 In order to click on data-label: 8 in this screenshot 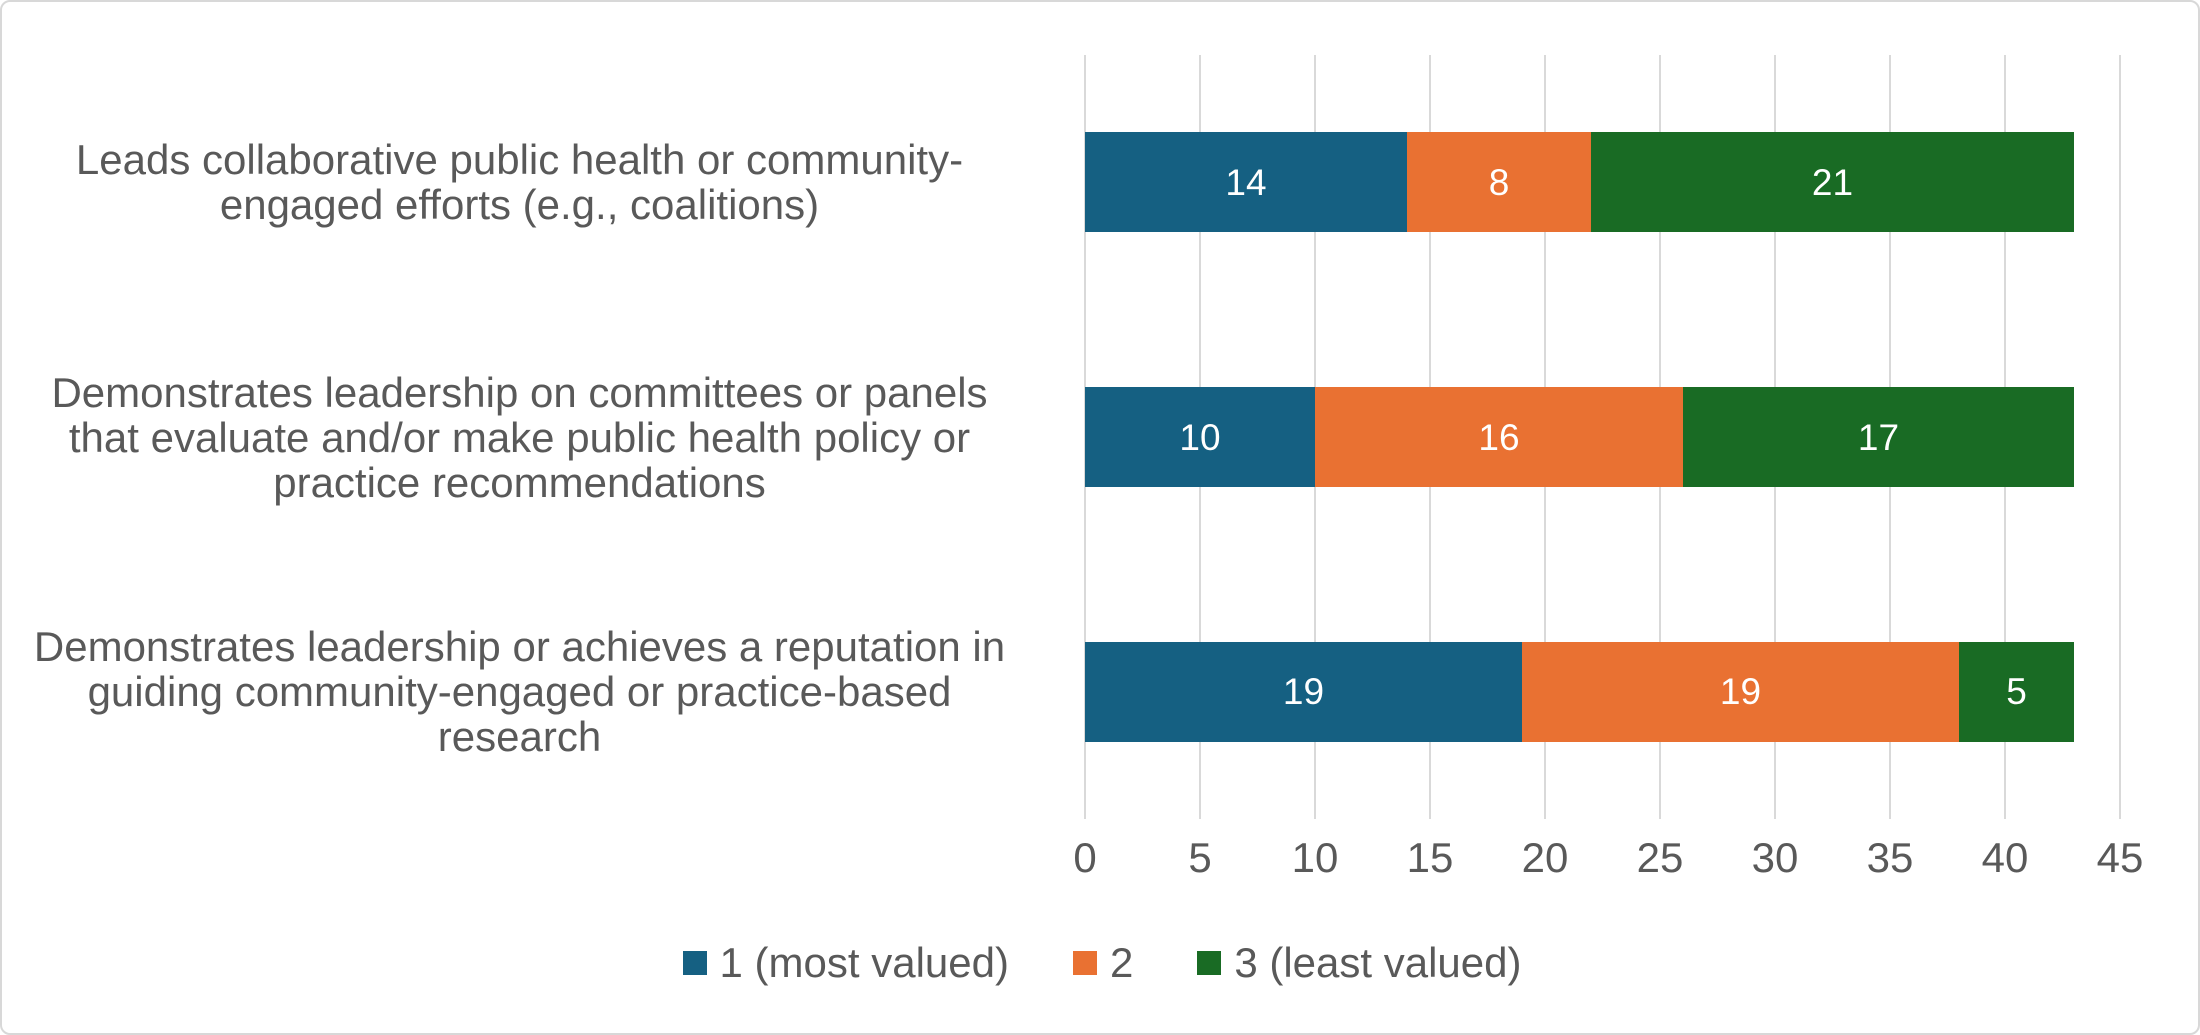, I will do `click(1499, 182)`.